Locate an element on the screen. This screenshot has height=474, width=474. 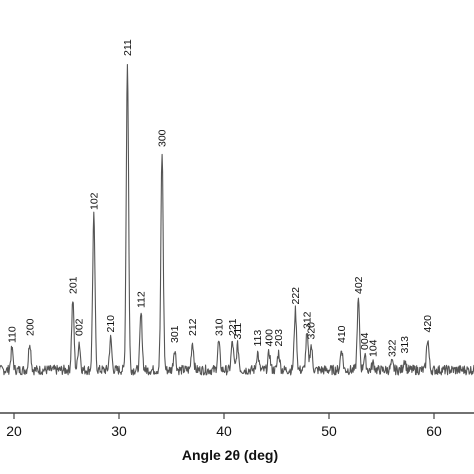
x-axis-title: Angle 2θ (deg) is located at coordinates (230, 455).